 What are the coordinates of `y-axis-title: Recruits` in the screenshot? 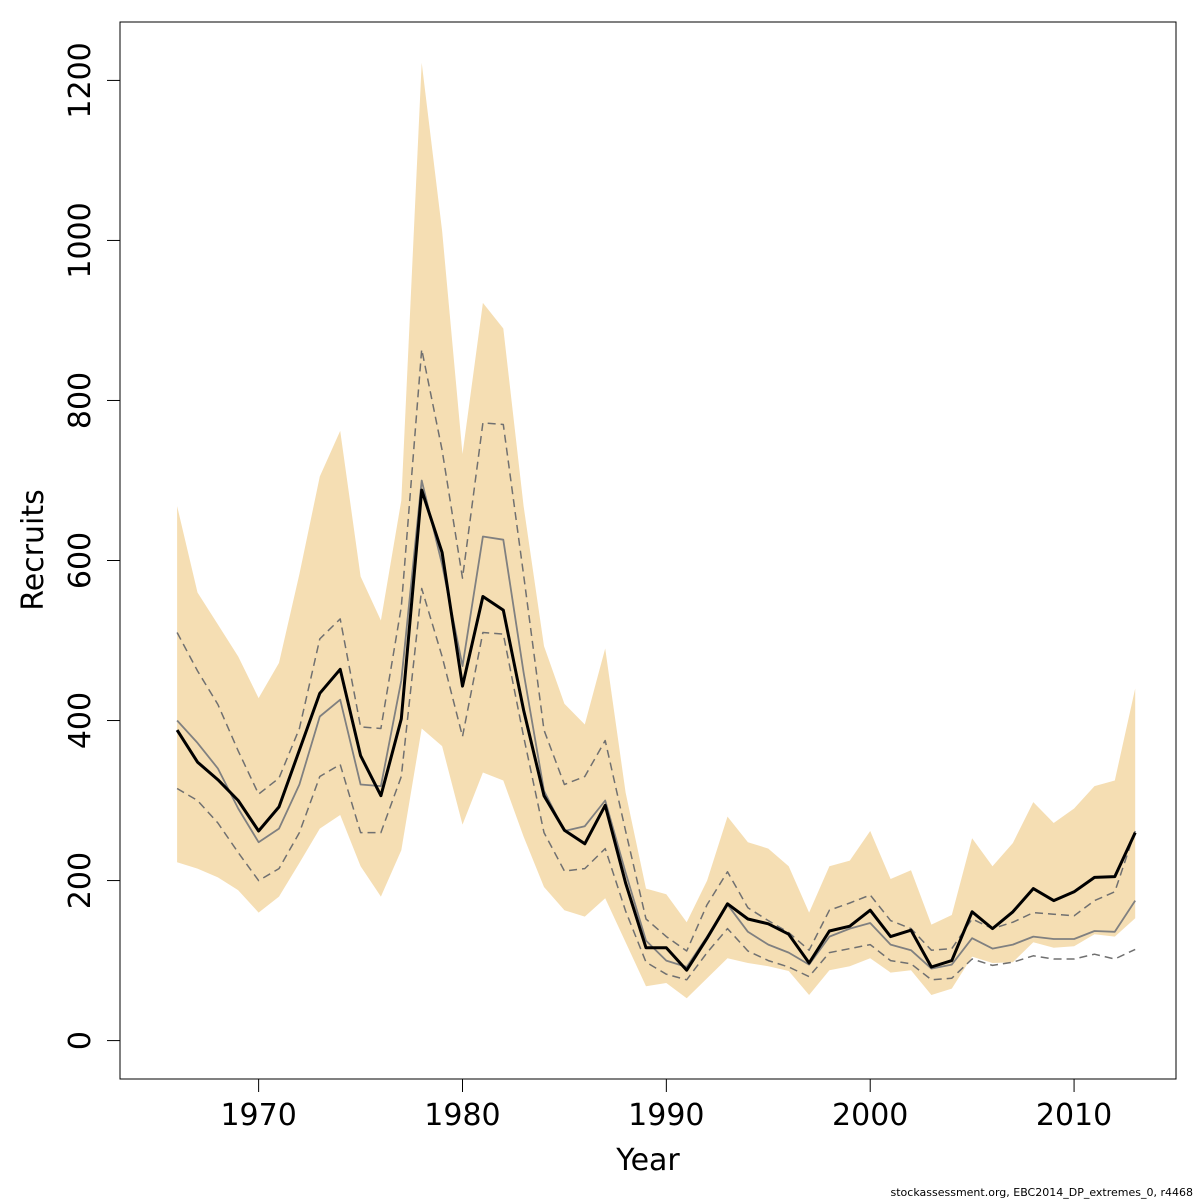 It's located at (33, 550).